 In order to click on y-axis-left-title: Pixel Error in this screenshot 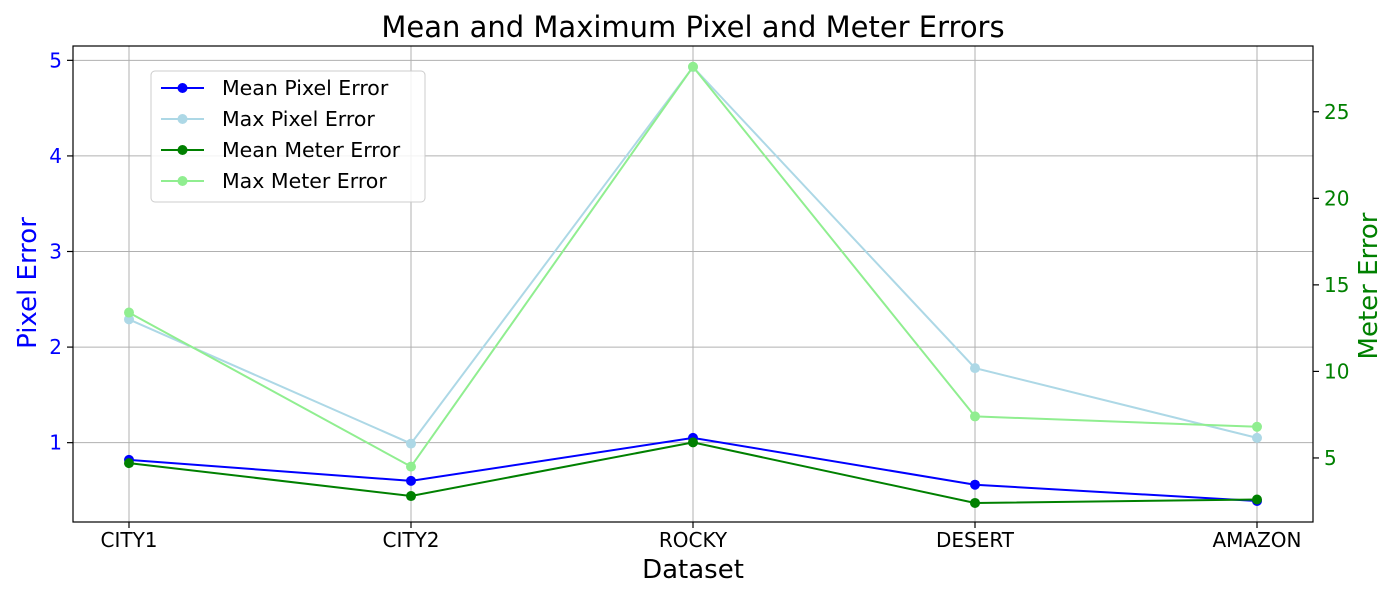, I will do `click(28, 283)`.